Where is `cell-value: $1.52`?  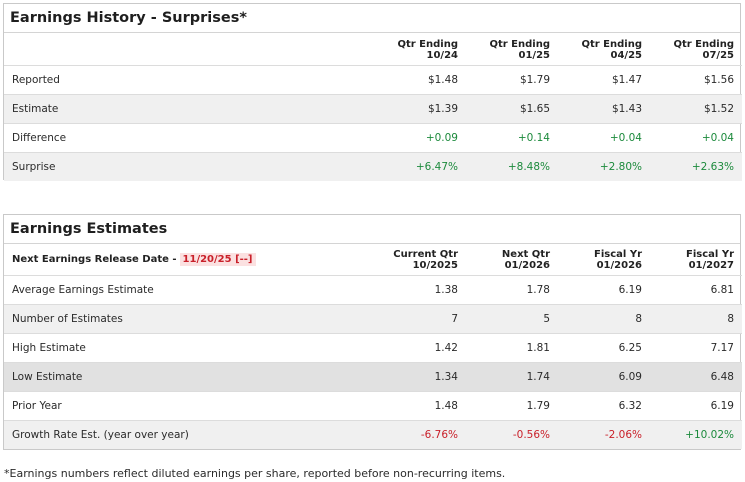 cell-value: $1.52 is located at coordinates (696, 108).